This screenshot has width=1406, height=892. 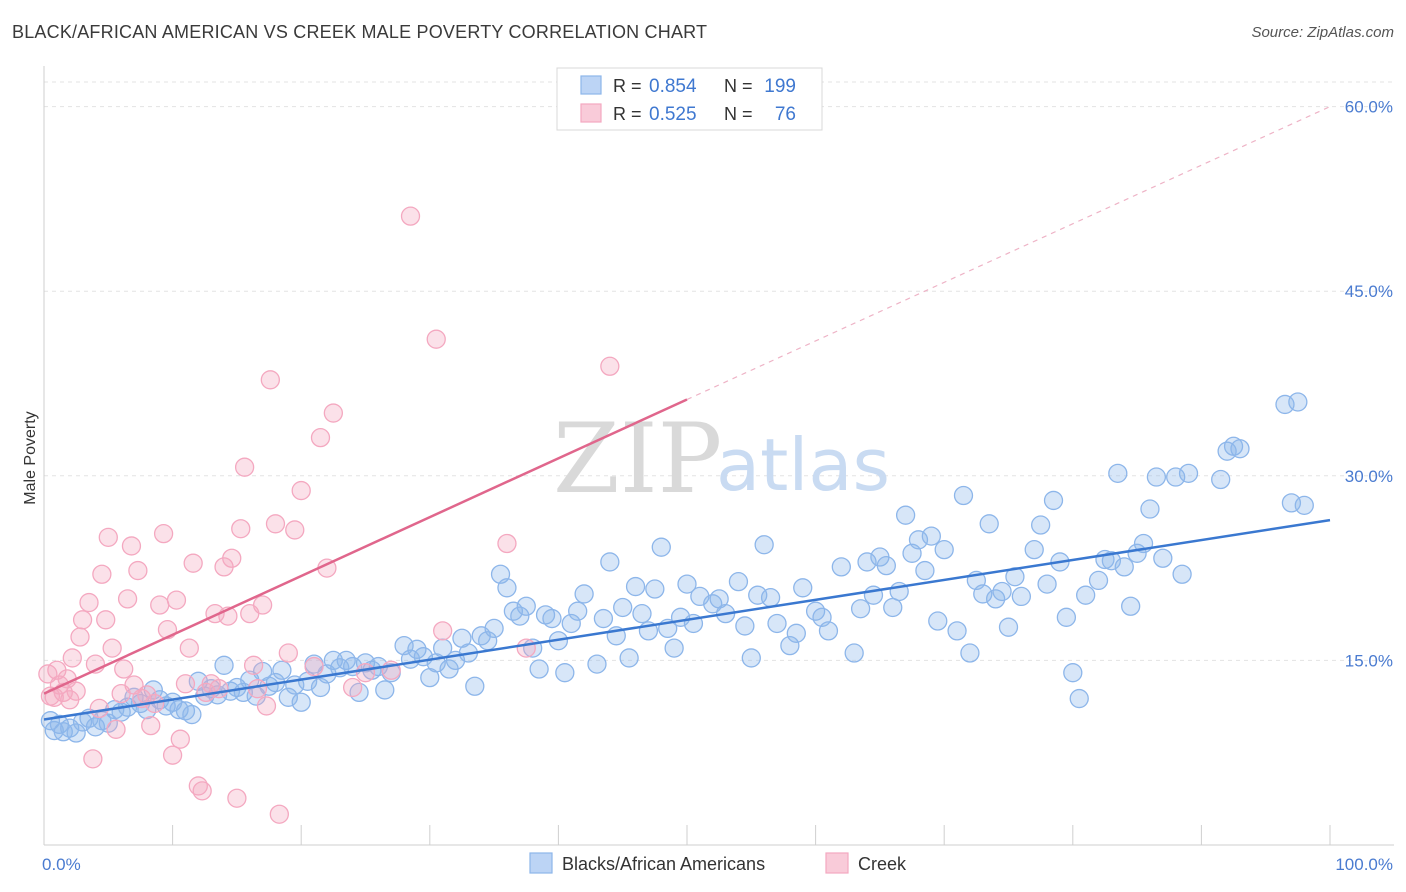 I want to click on legend-swatch-creek, so click(x=591, y=113).